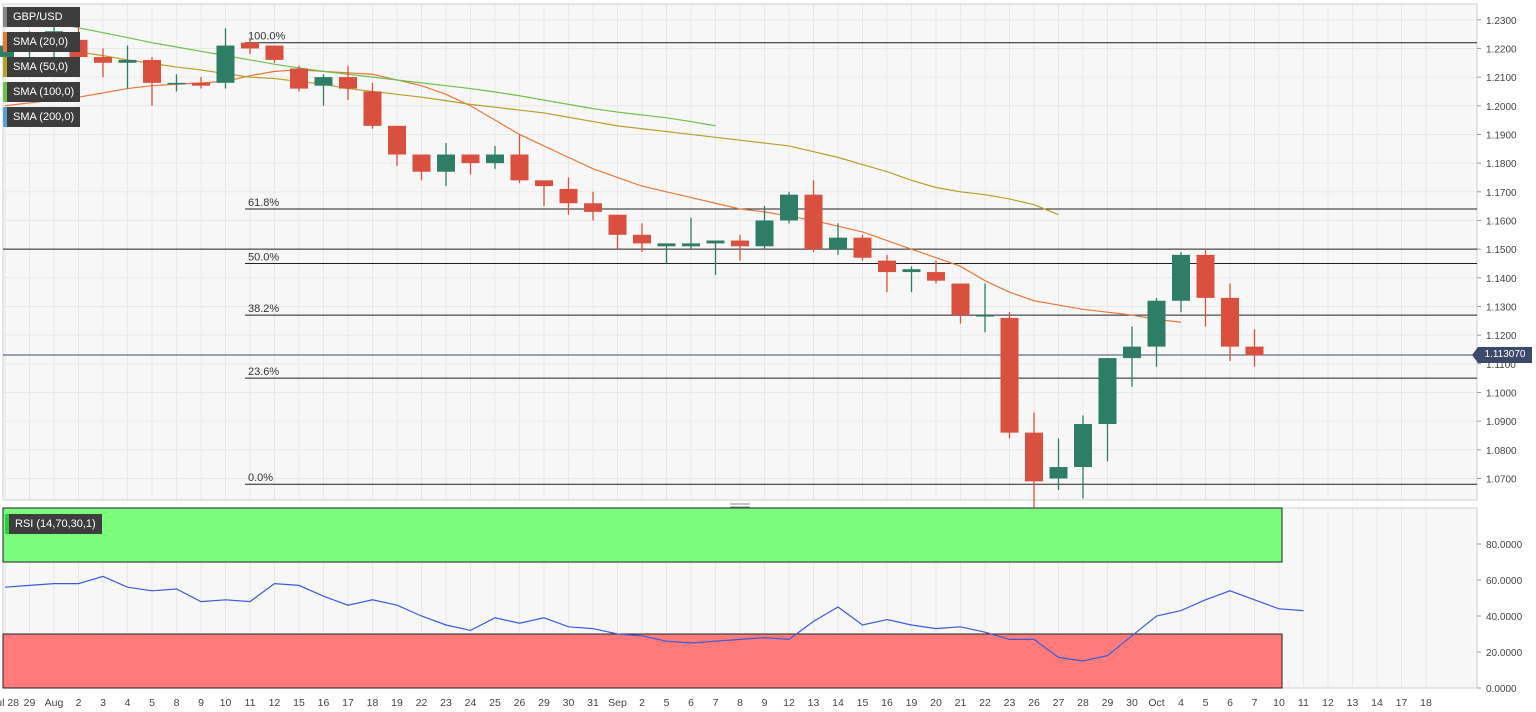 Image resolution: width=1536 pixels, height=712 pixels. Describe the element at coordinates (936, 703) in the screenshot. I see `x-tick-label: 20` at that location.